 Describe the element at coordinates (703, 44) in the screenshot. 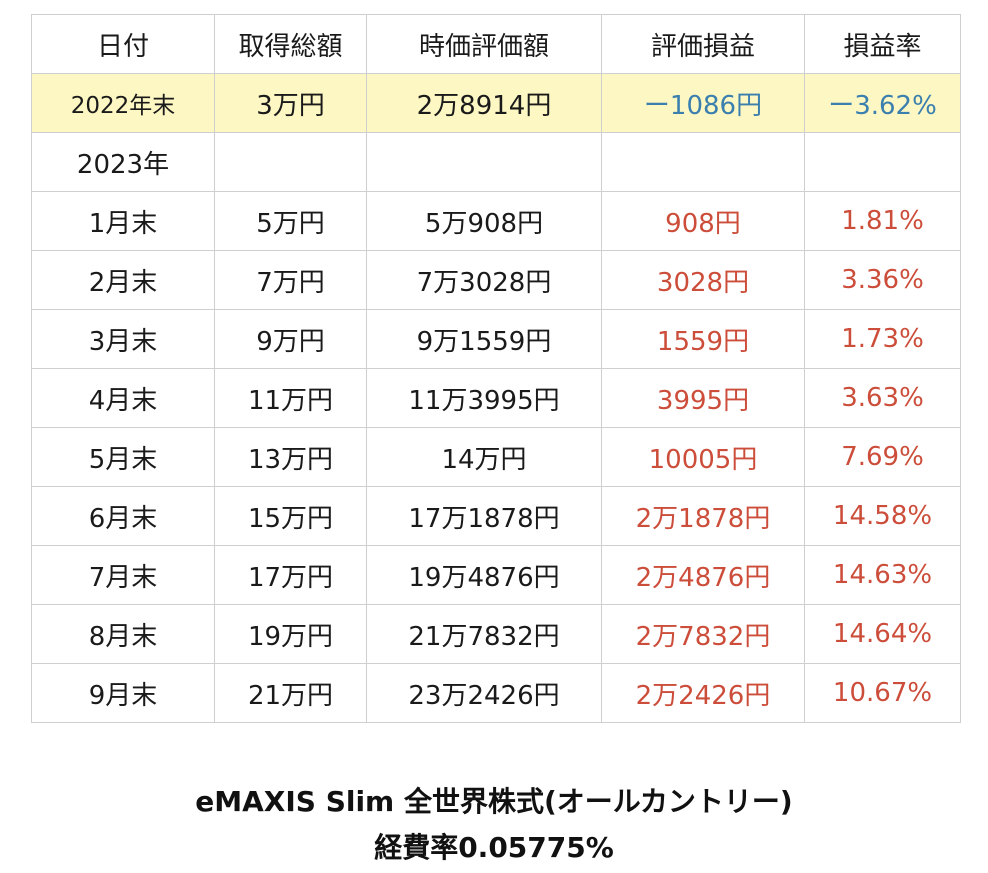

I see `header-pnl: 評価損益` at that location.